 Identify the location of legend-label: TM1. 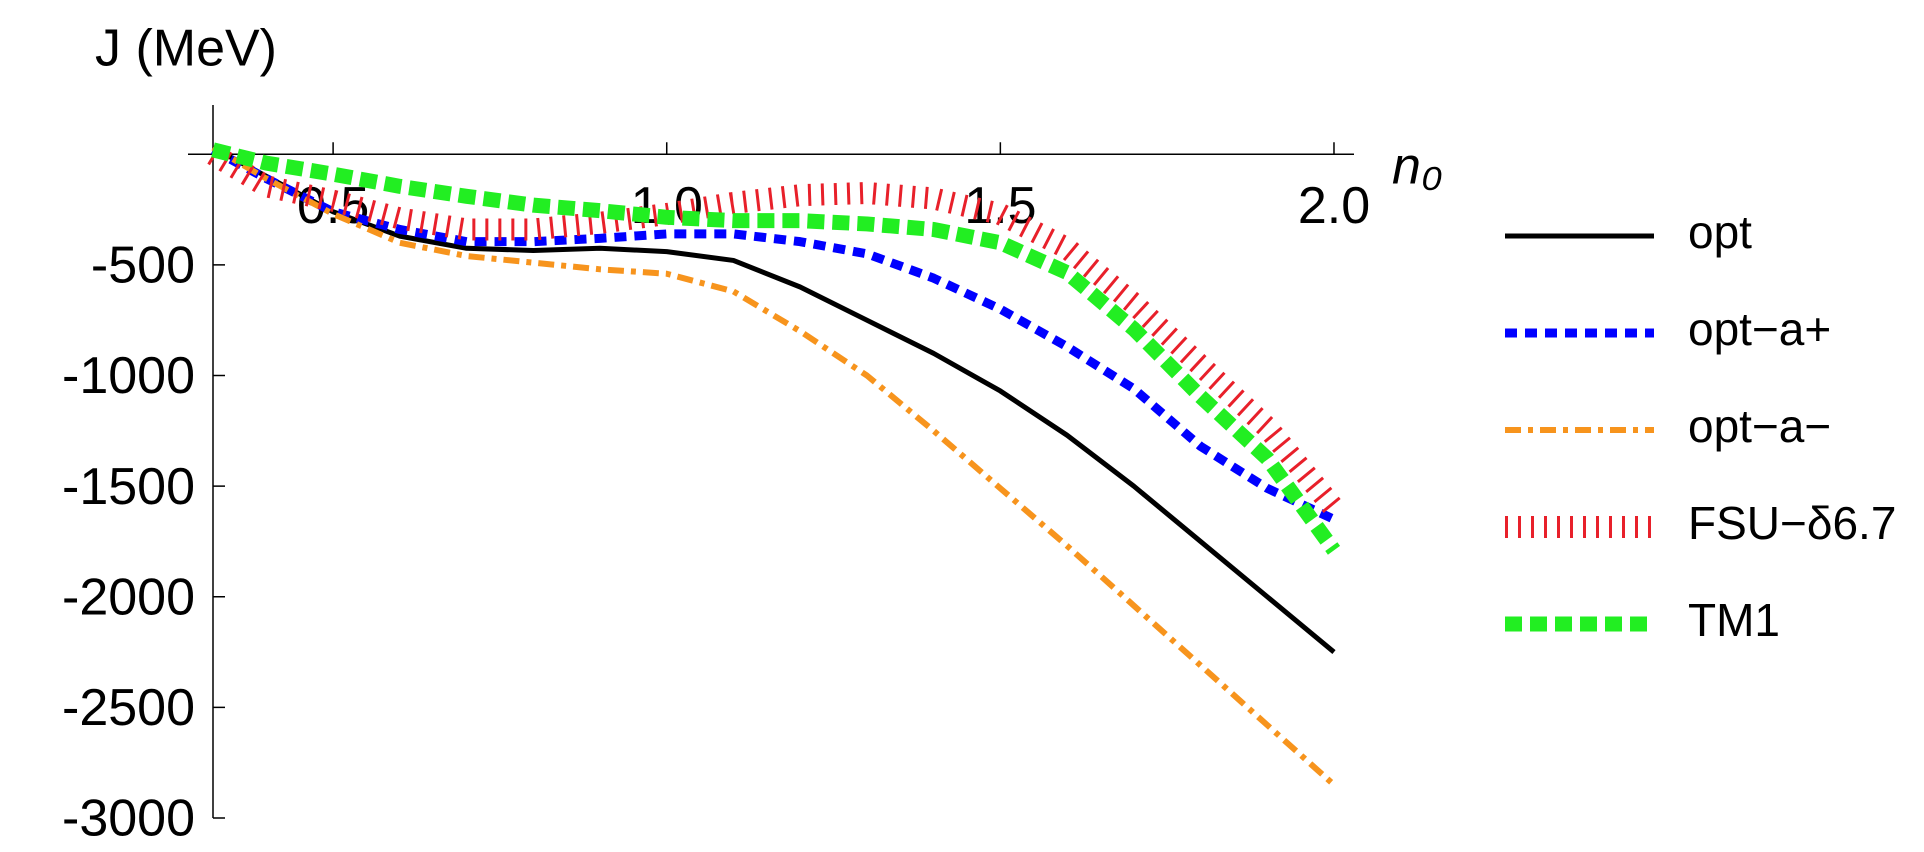
(1734, 620).